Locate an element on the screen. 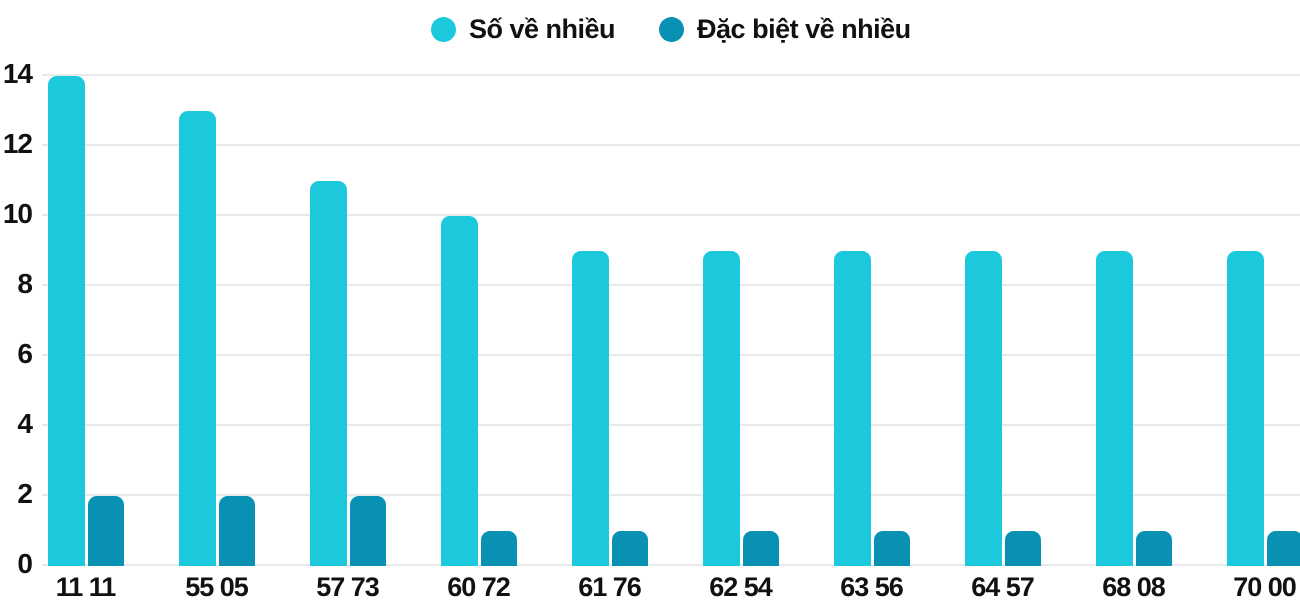  legend-item-ac-biet-ve-nhieu: Đặc biệt về nhiều is located at coordinates (785, 29).